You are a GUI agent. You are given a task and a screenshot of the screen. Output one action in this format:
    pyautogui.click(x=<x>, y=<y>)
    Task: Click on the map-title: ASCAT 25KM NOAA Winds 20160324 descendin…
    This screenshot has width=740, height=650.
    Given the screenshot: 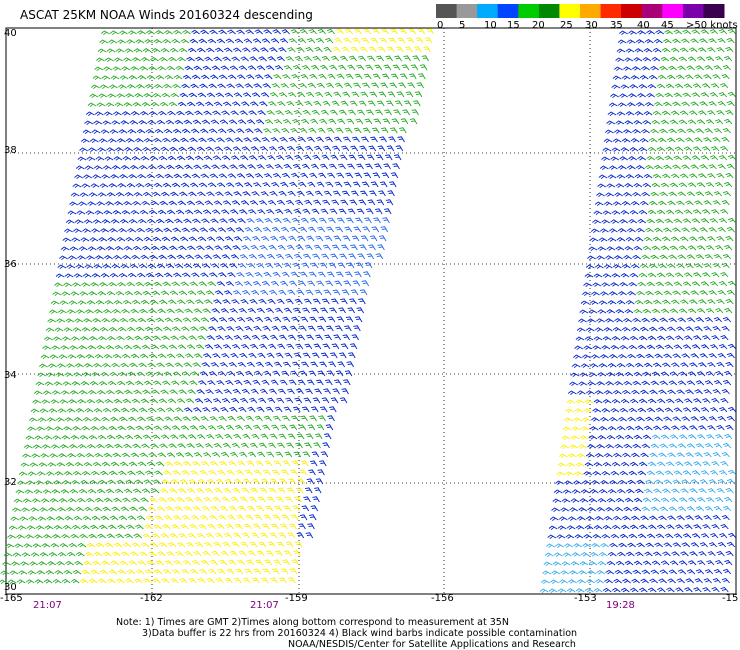 What is the action you would take?
    pyautogui.click(x=166, y=15)
    